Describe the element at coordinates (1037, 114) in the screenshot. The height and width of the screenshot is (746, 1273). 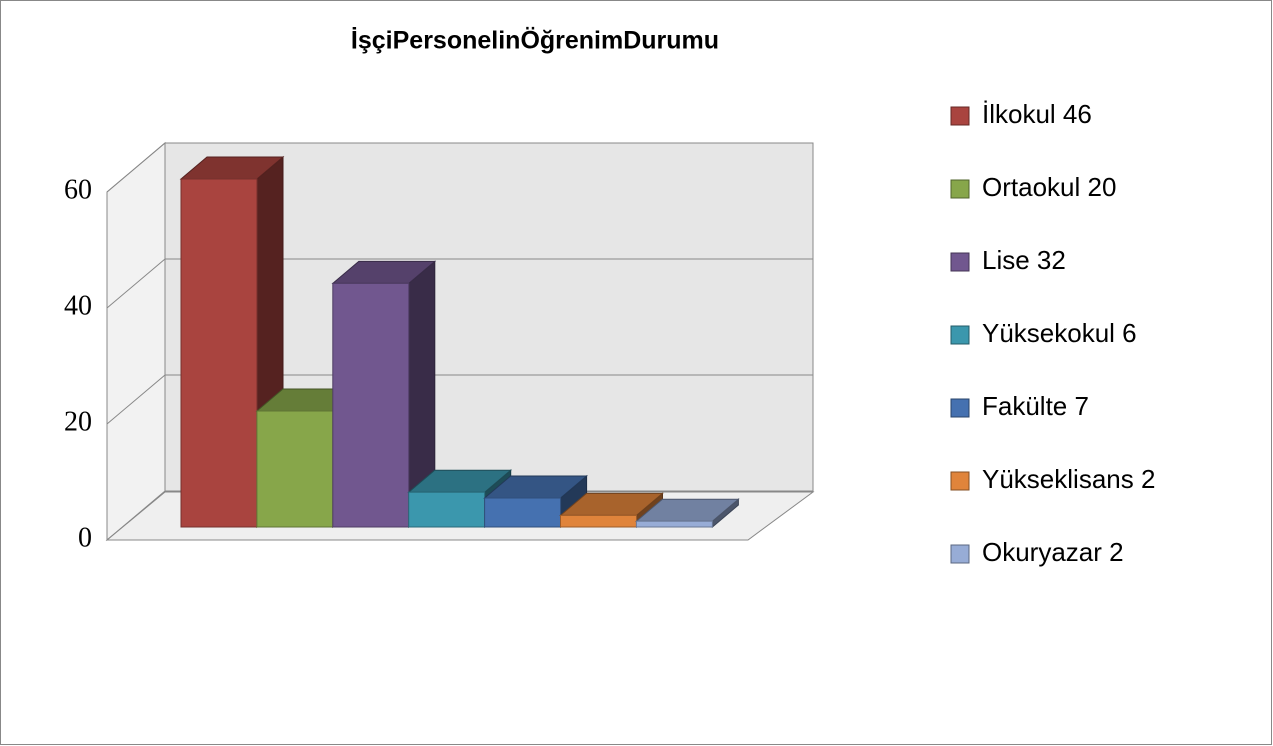
I see `legend-label: İlkokul 46` at that location.